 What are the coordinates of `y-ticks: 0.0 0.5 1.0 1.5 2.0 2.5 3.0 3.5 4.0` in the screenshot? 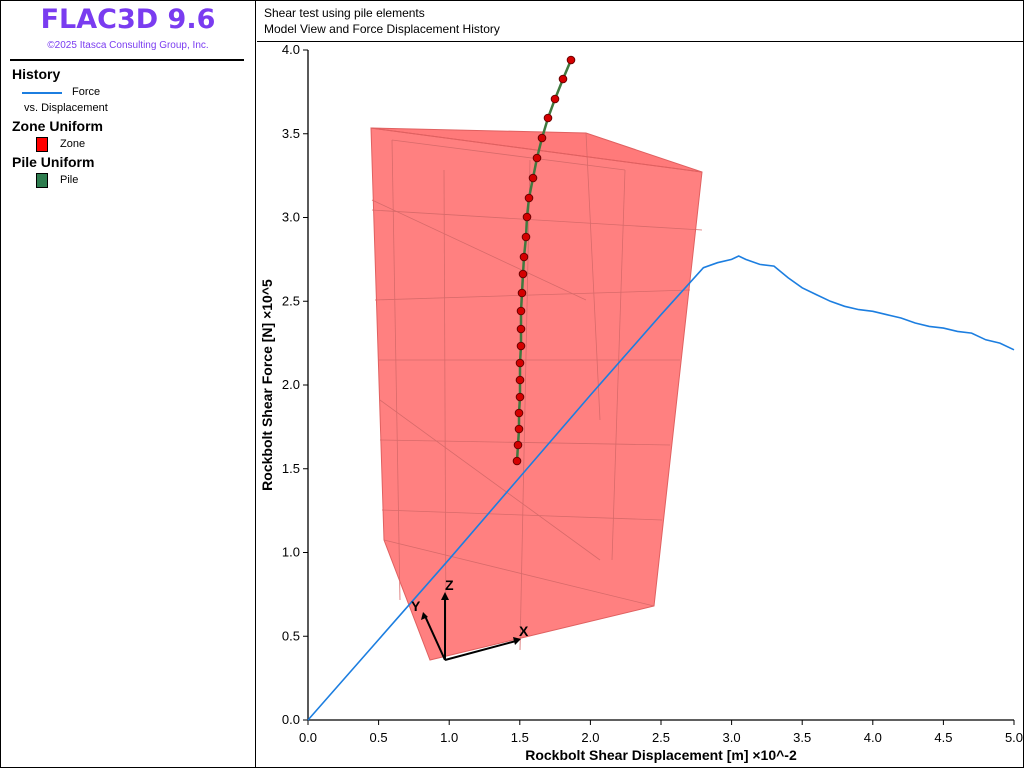 It's located at (295, 384).